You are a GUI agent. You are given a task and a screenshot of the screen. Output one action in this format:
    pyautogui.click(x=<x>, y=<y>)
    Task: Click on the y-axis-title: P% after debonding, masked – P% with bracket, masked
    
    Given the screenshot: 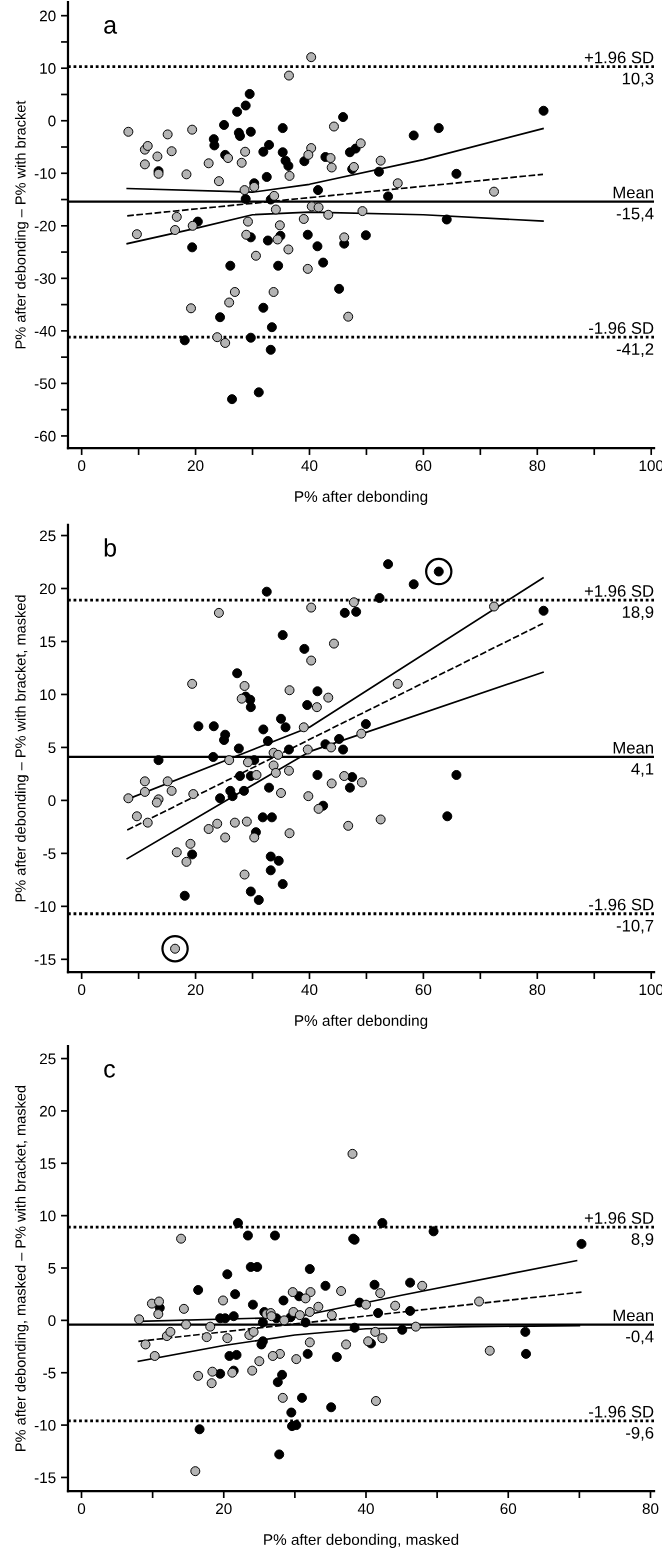 What is the action you would take?
    pyautogui.click(x=21, y=1268)
    